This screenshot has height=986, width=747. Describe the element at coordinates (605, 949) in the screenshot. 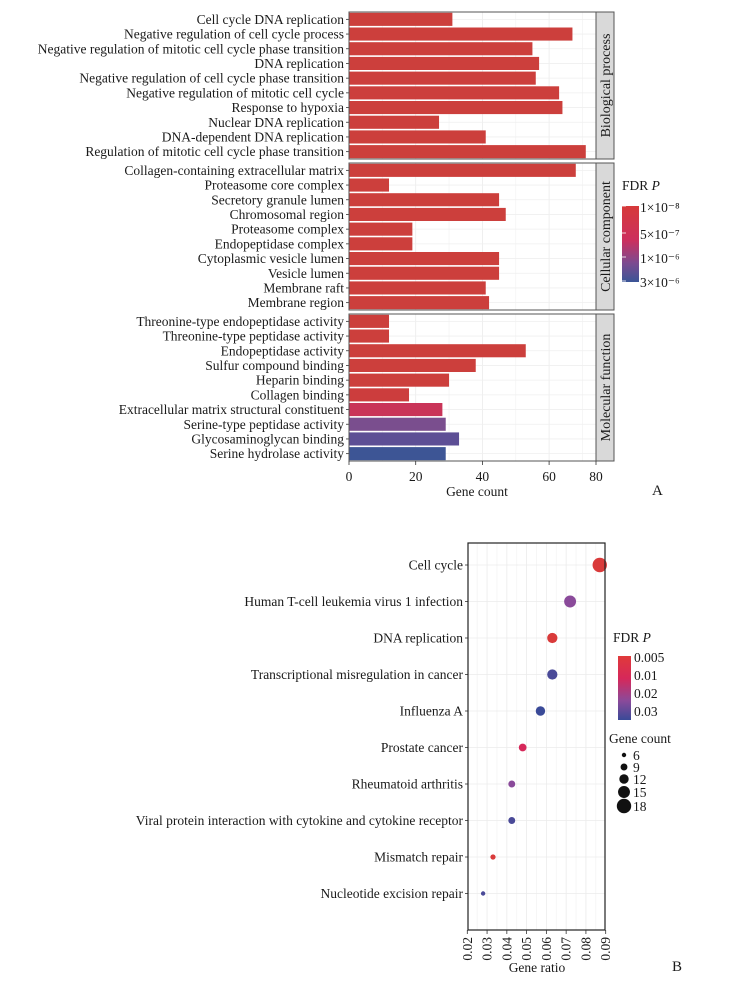

I see `x-tick-label: 0.09` at that location.